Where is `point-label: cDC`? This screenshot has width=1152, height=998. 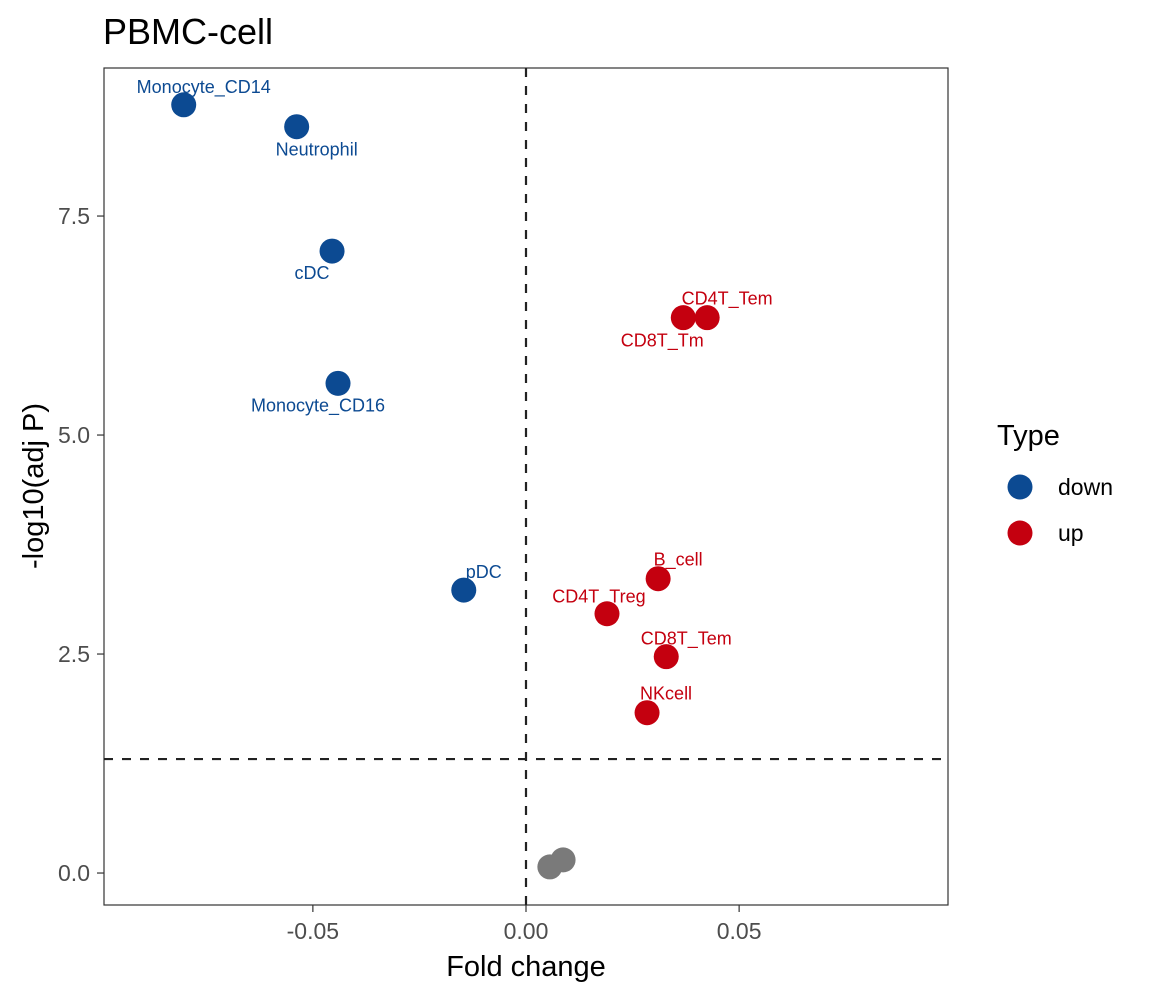 point-label: cDC is located at coordinates (312, 273).